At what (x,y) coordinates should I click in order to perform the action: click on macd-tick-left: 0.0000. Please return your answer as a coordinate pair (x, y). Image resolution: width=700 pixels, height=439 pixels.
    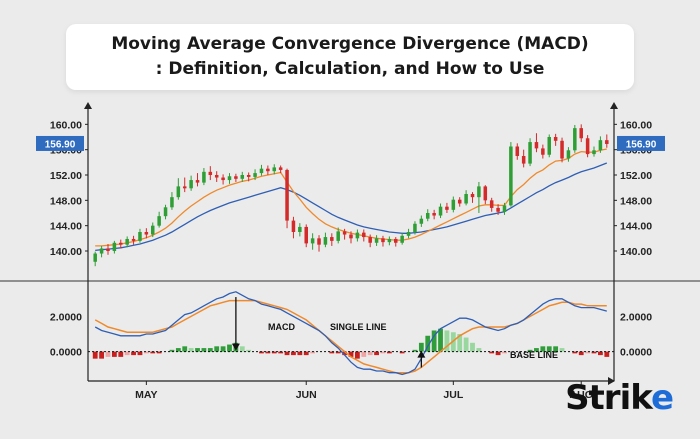
    Looking at the image, I should click on (66, 353).